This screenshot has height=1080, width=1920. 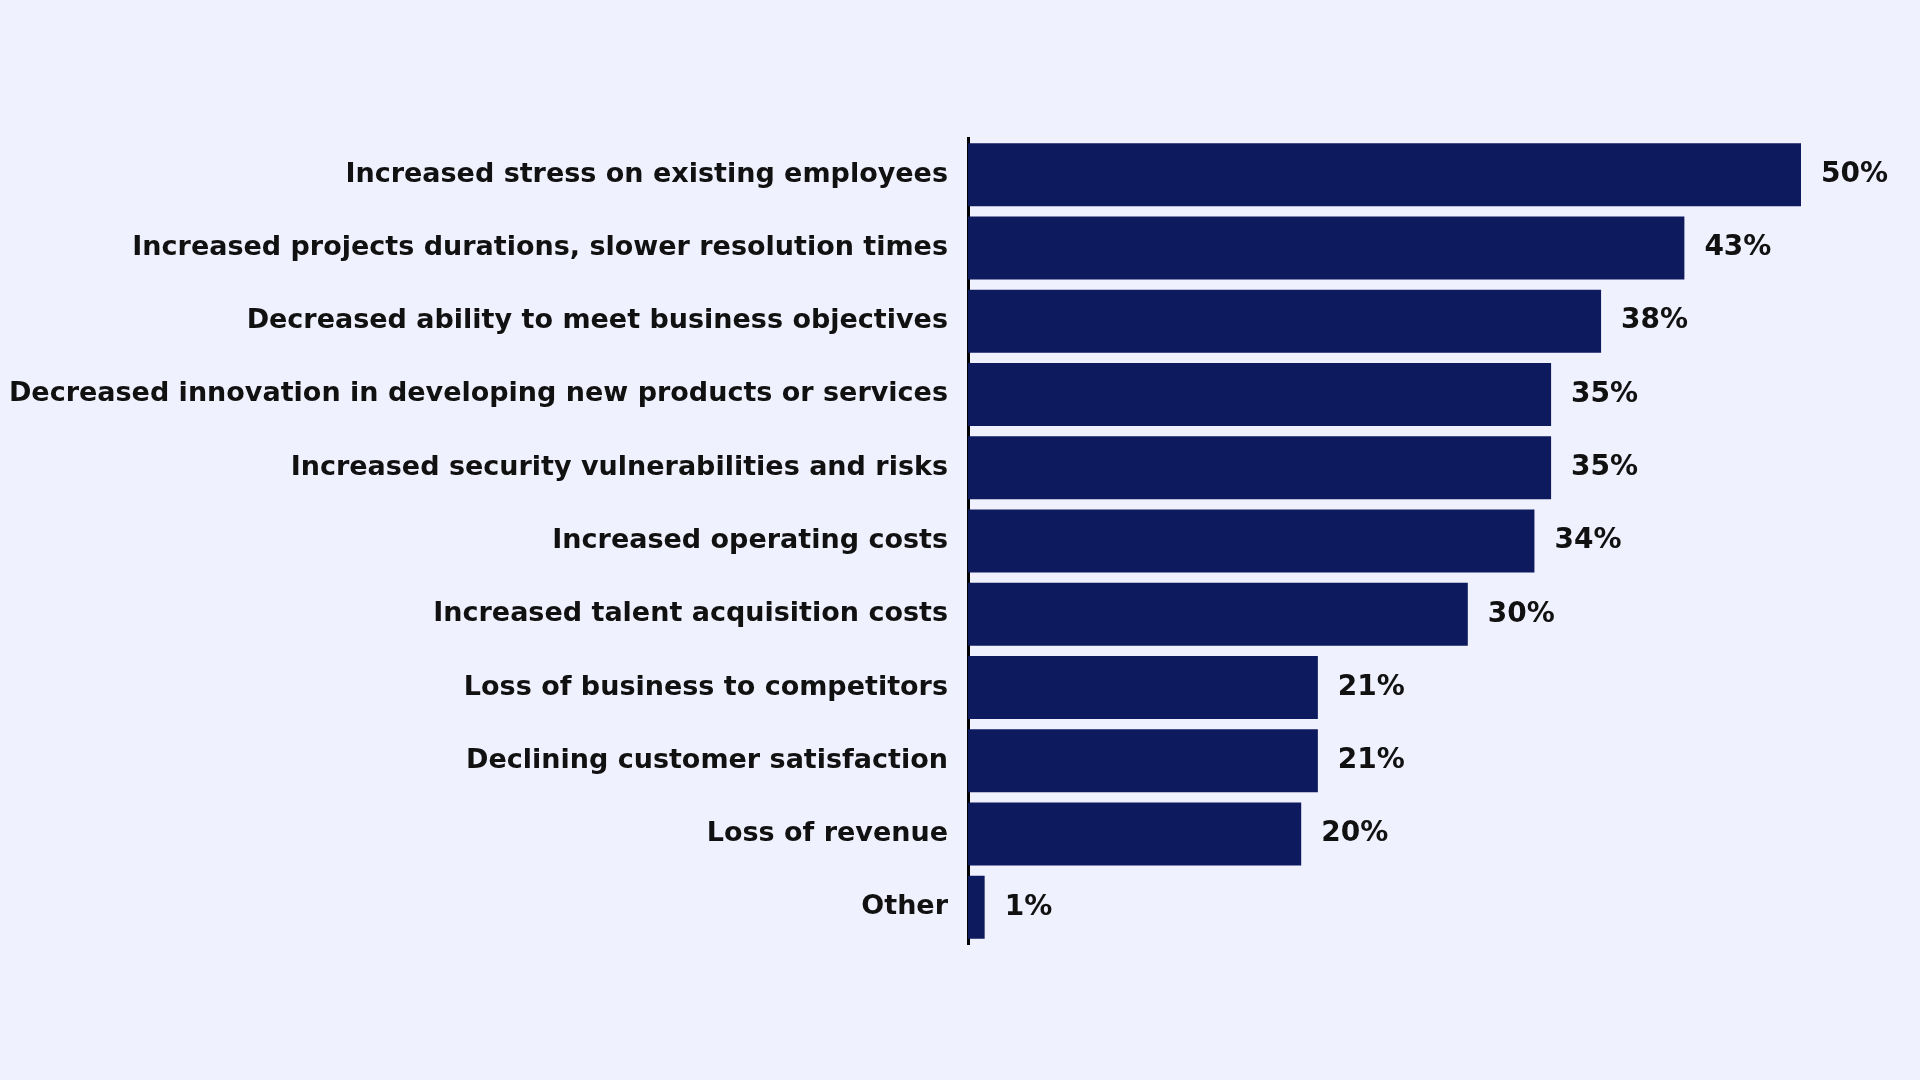 I want to click on data-label: 20%, so click(x=1355, y=832).